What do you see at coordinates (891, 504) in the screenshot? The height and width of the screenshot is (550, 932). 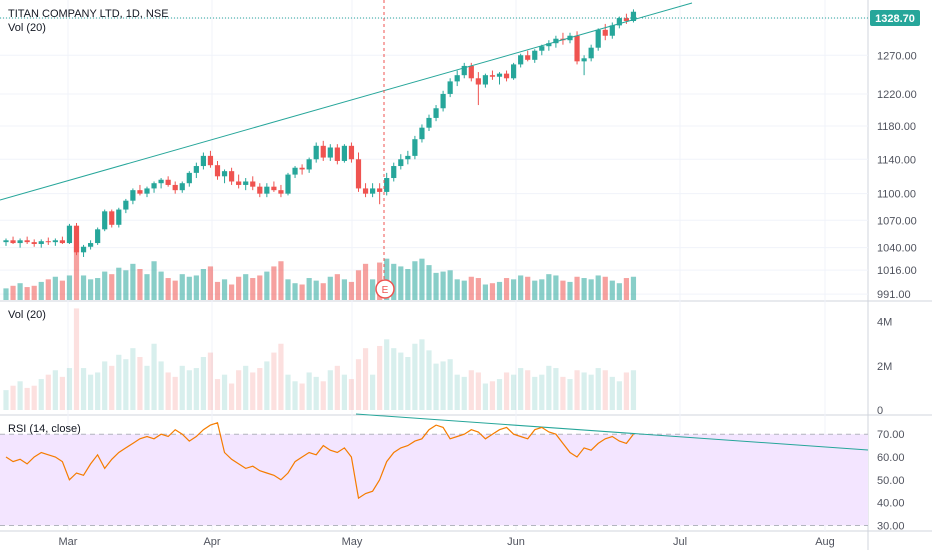 I see `rsi-tick-label: 40.00` at bounding box center [891, 504].